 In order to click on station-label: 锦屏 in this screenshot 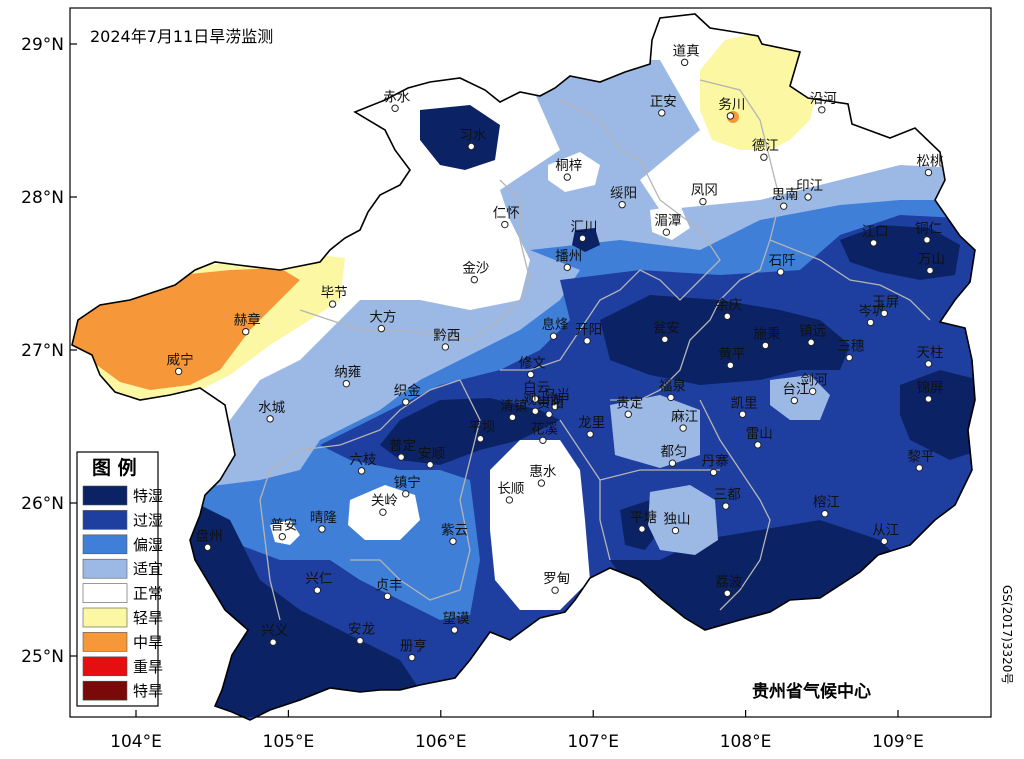, I will do `click(929, 388)`.